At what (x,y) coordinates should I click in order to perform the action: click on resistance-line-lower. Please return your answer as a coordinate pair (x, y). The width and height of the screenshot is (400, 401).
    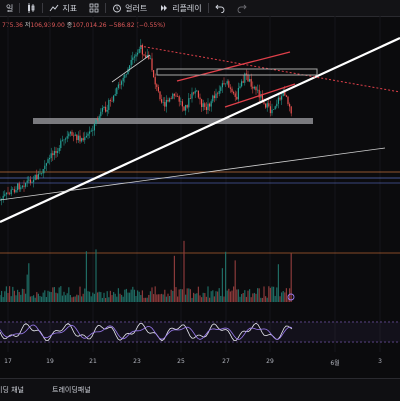
    Looking at the image, I should click on (260, 95).